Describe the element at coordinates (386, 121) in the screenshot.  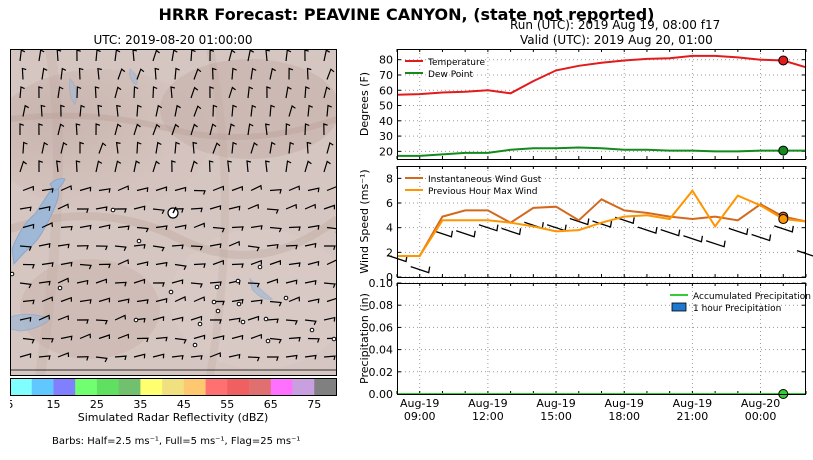
I see `y-tick-label: 40` at that location.